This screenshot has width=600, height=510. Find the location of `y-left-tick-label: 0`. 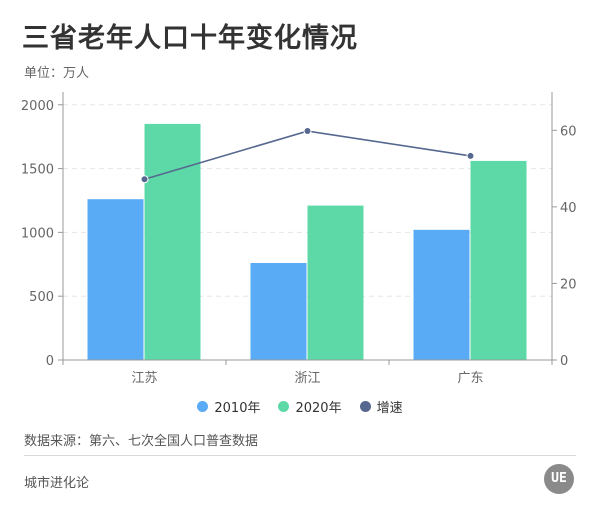

y-left-tick-label: 0 is located at coordinates (50, 361).